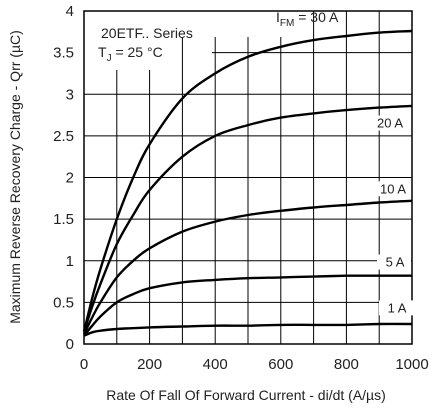 The width and height of the screenshot is (434, 409). What do you see at coordinates (215, 364) in the screenshot?
I see `x-tick-label: 400` at bounding box center [215, 364].